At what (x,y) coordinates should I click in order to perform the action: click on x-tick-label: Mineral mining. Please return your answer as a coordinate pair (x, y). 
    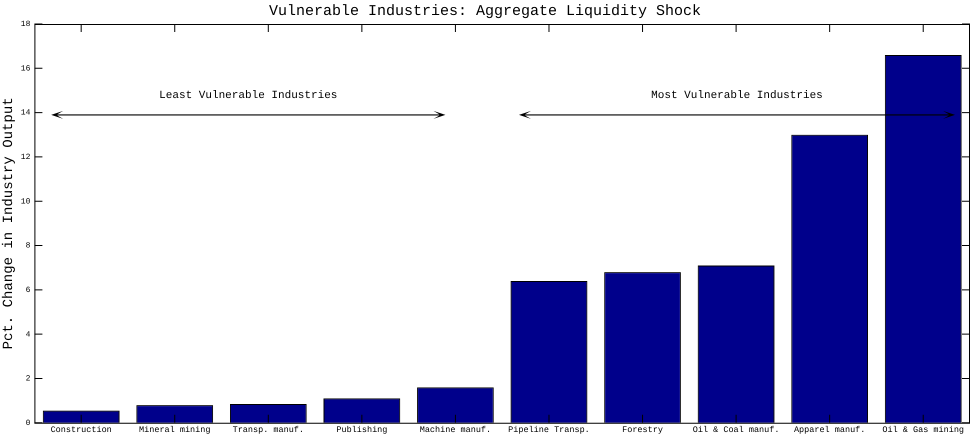
    Looking at the image, I should click on (174, 430).